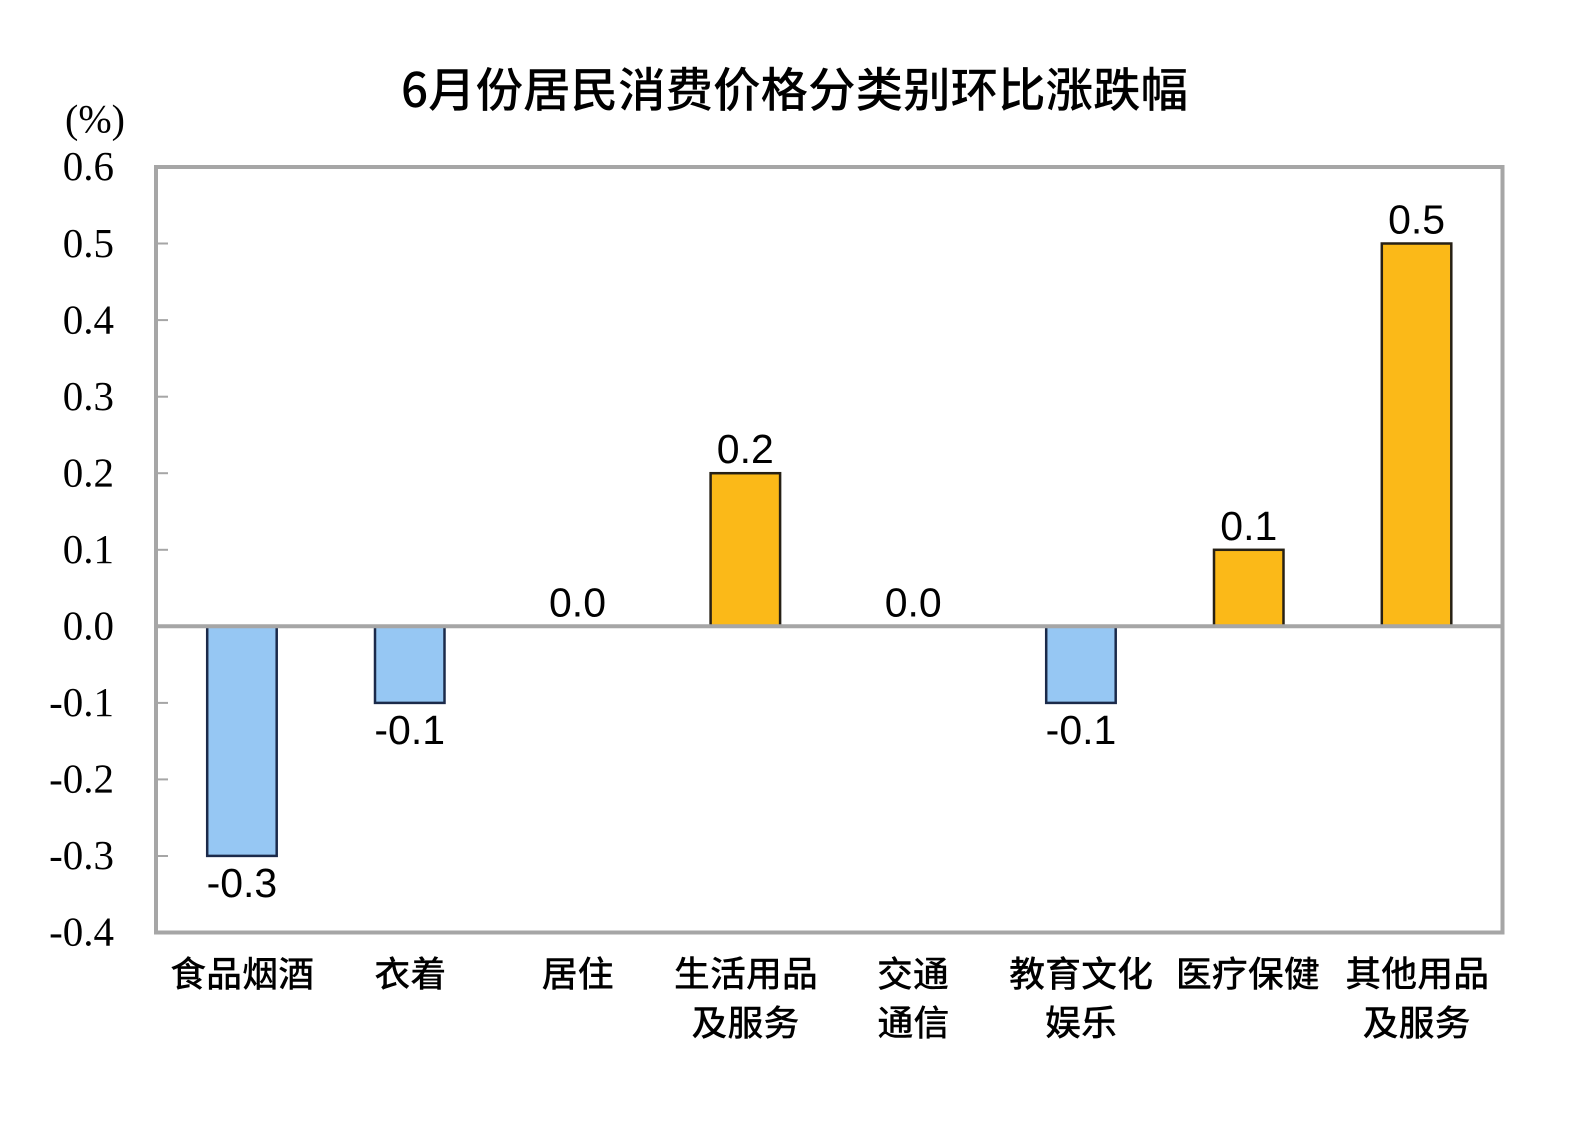  I want to click on svg-text: 0.6, so click(88, 166).